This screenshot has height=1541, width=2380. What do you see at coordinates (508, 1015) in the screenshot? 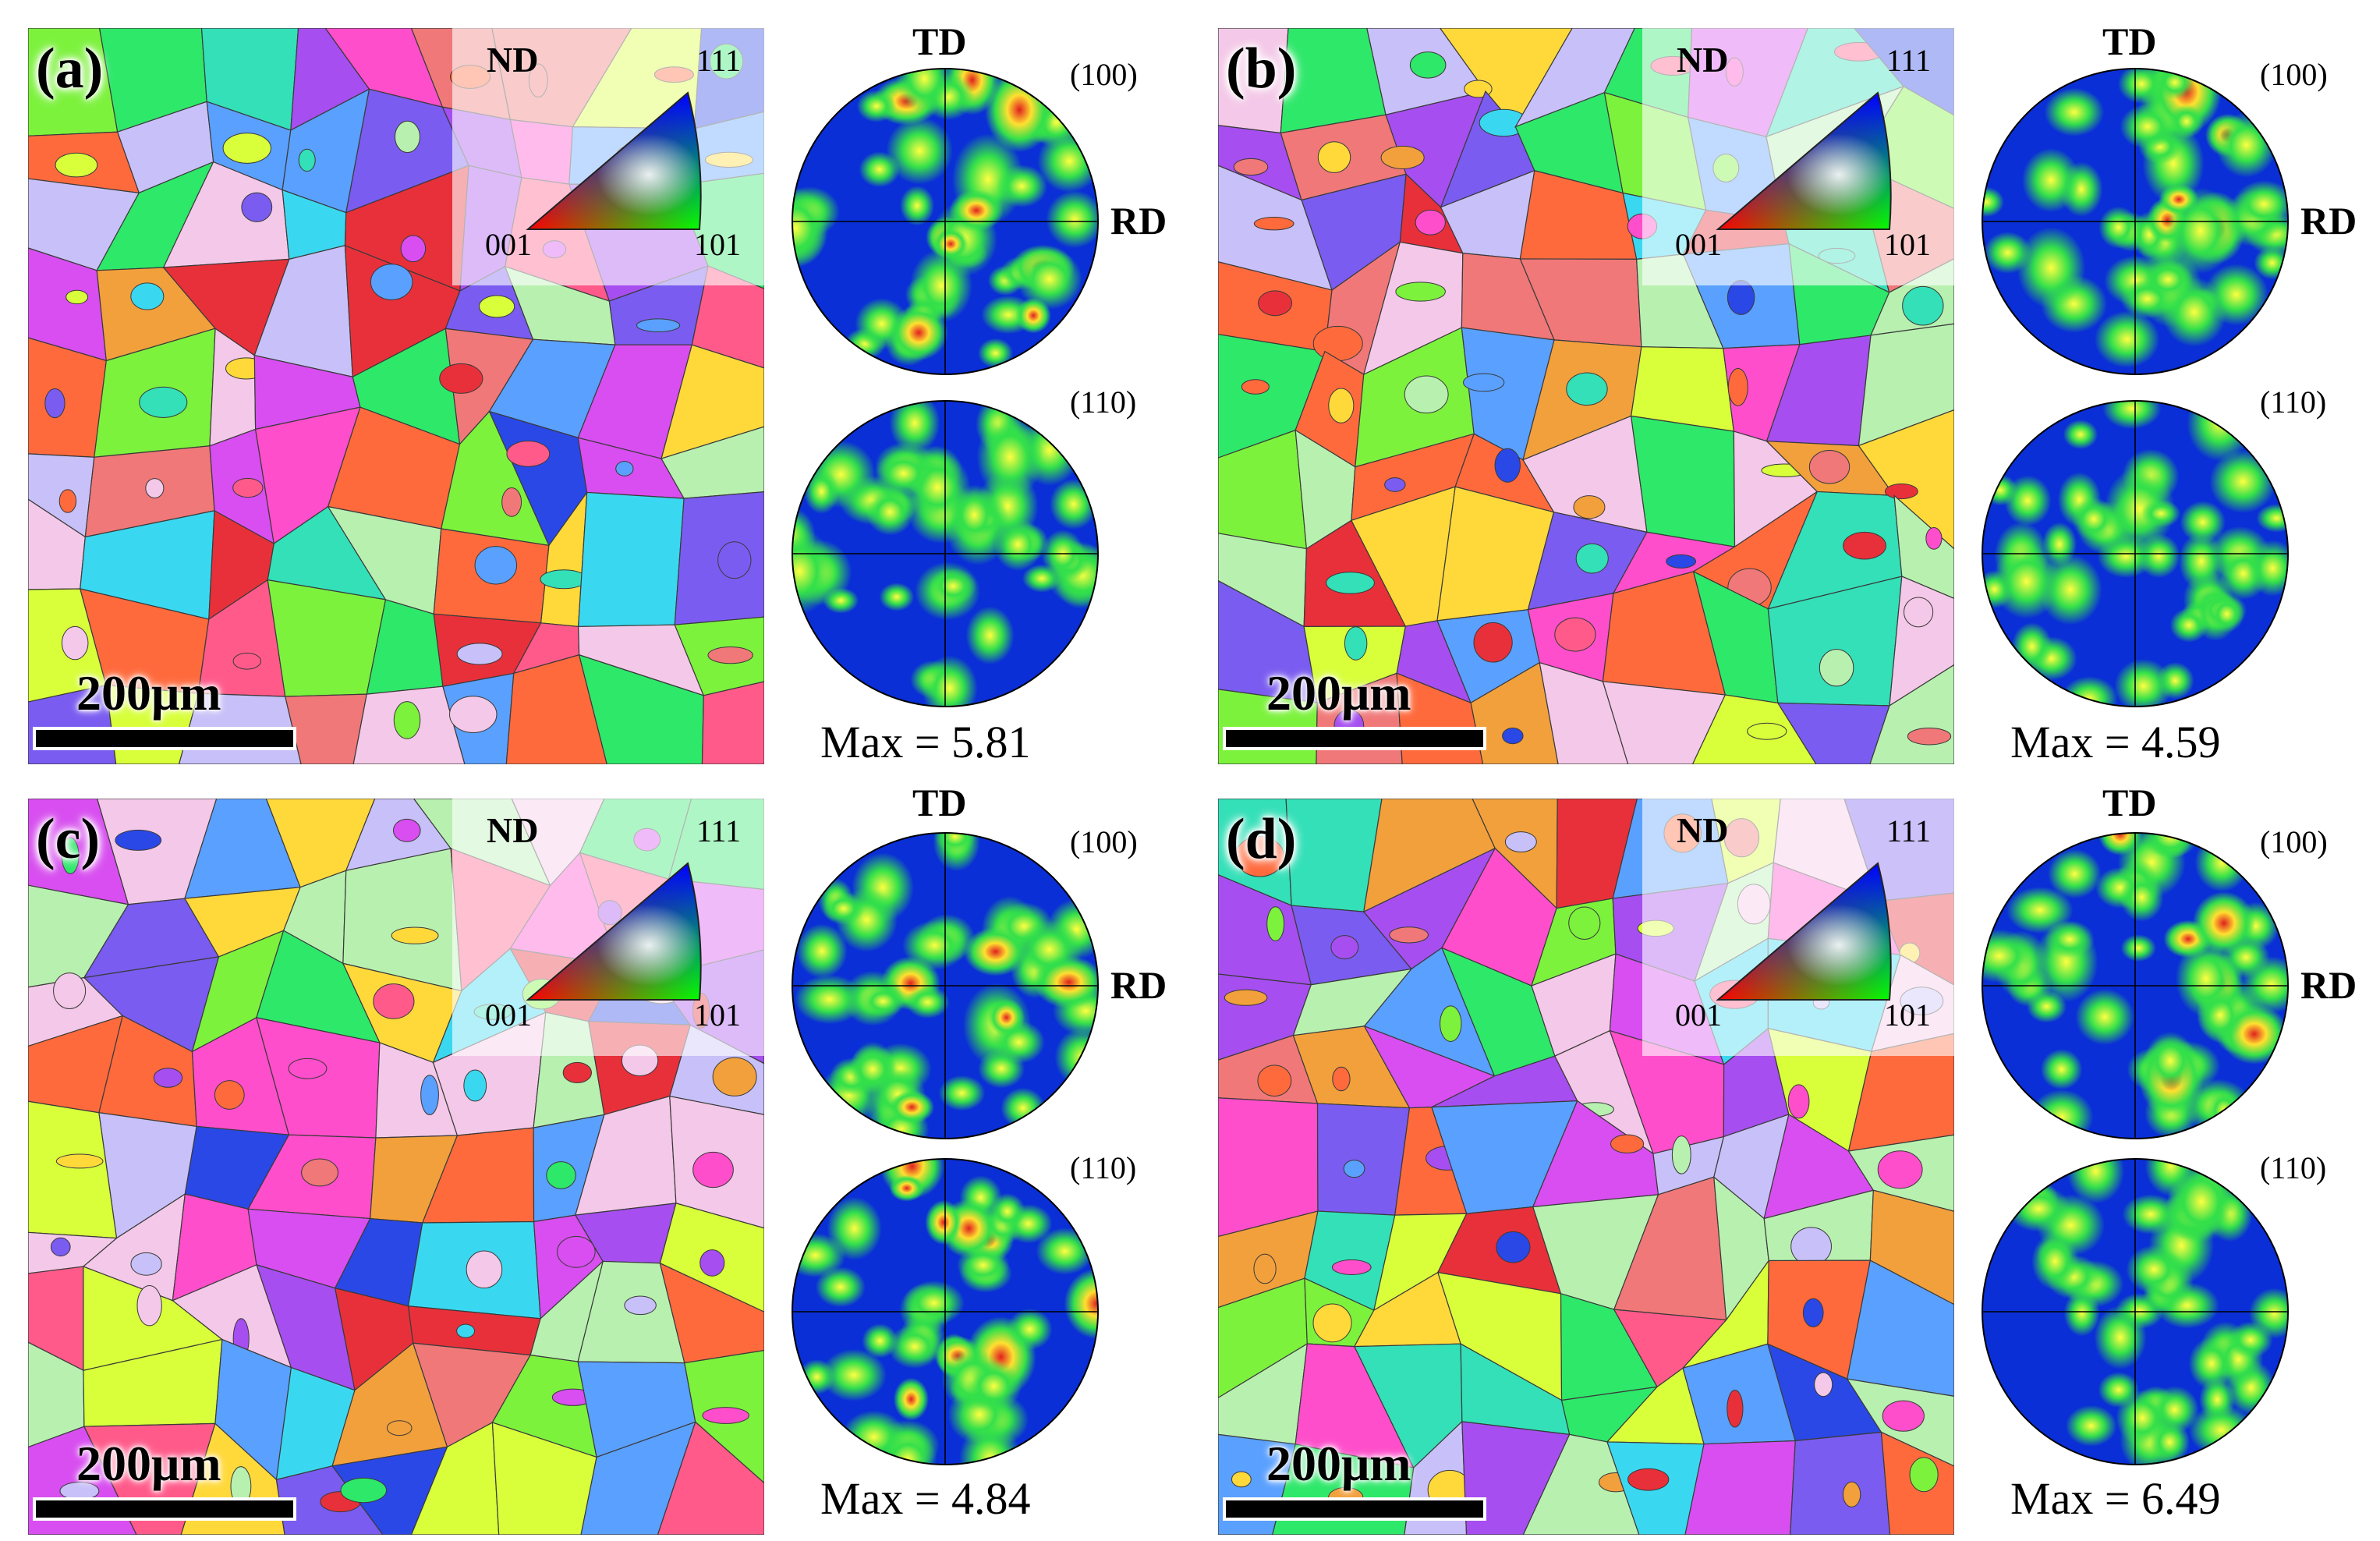
I see `pole-001-label: 001` at bounding box center [508, 1015].